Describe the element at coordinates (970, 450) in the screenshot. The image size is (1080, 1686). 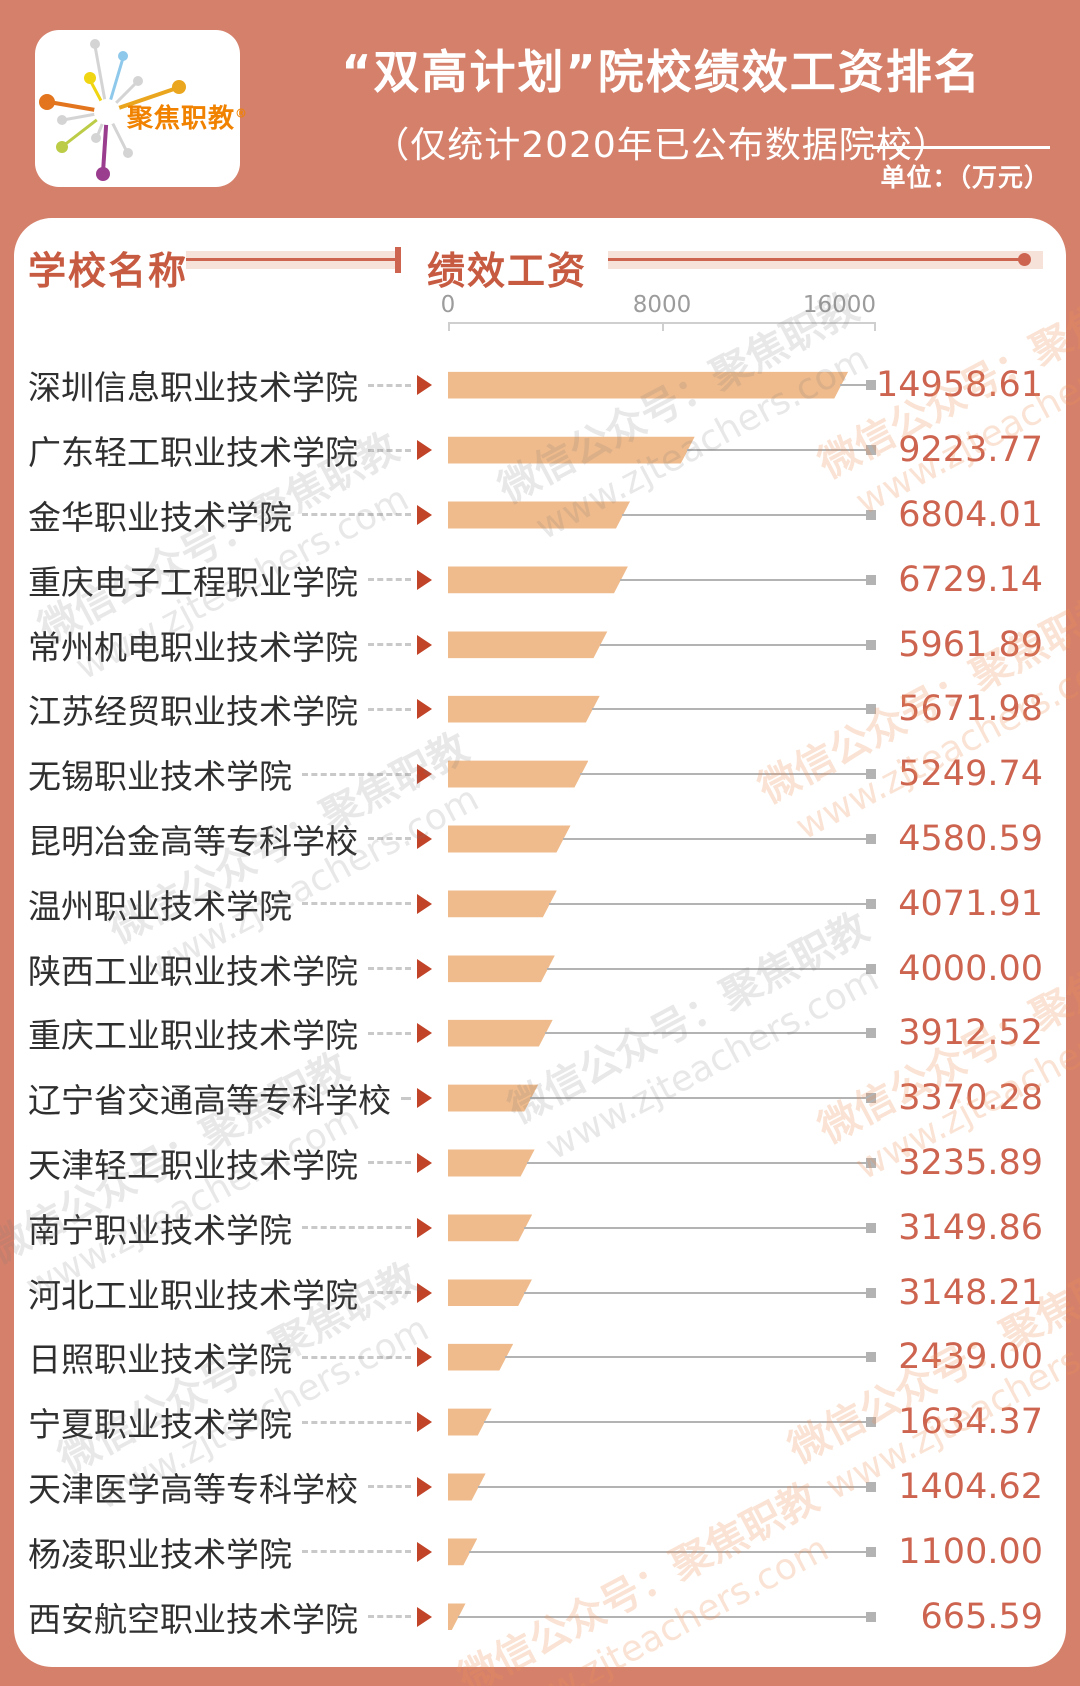
I see `salary-value: 9223.77` at that location.